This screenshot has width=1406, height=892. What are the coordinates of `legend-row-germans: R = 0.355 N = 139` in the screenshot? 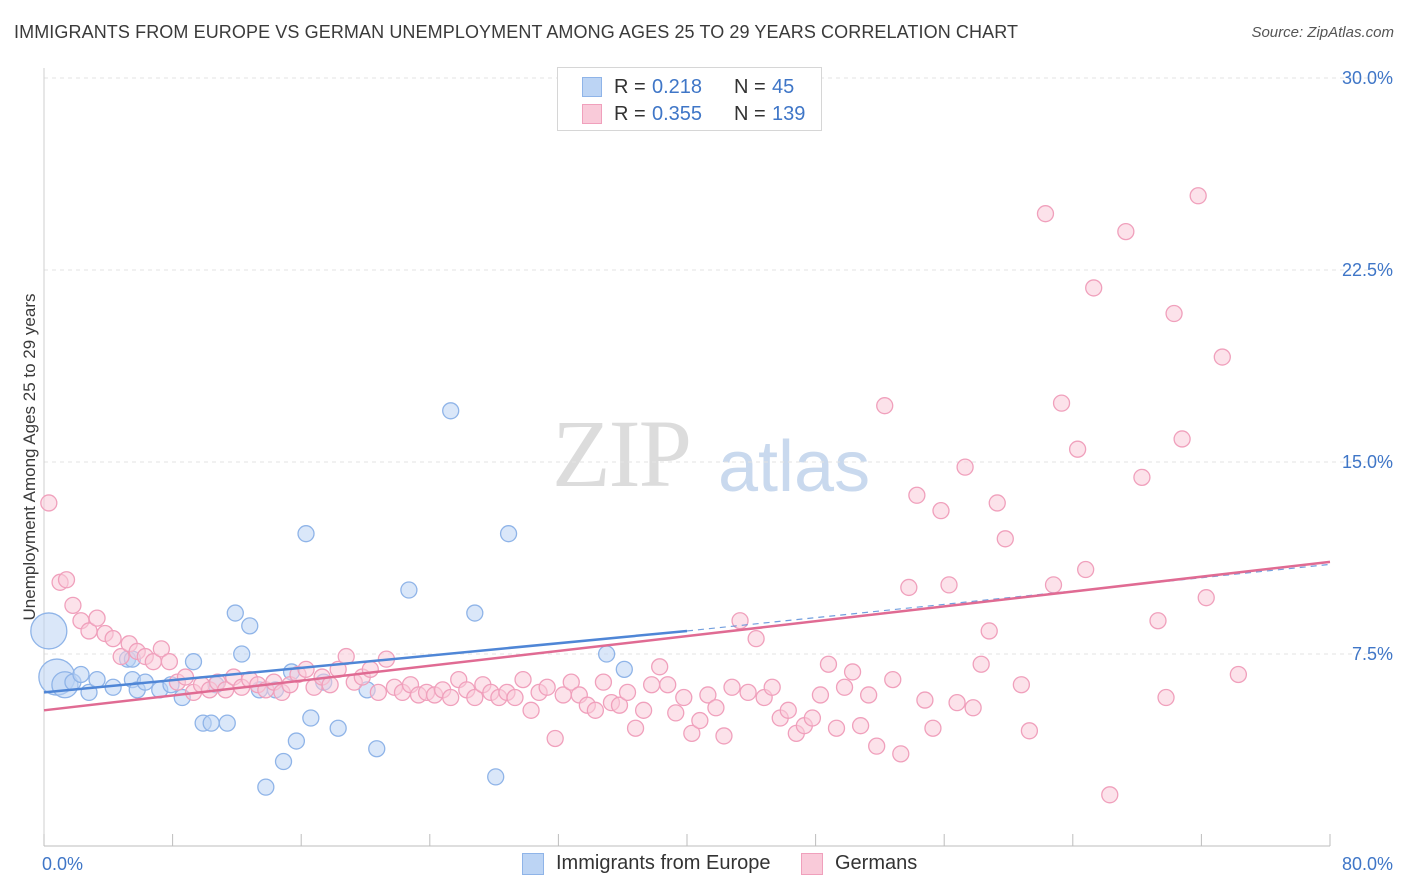 It's located at (693, 114).